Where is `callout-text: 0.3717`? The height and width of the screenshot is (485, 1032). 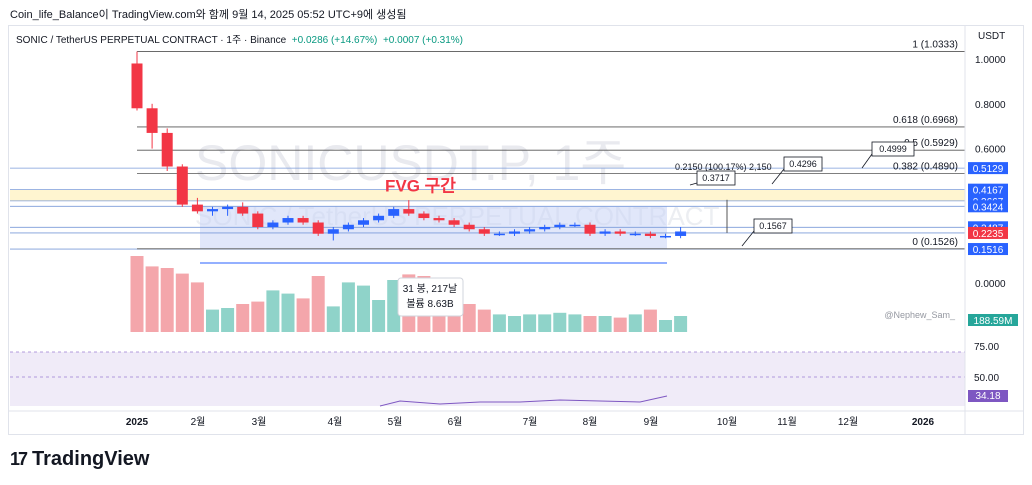 callout-text: 0.3717 is located at coordinates (716, 178).